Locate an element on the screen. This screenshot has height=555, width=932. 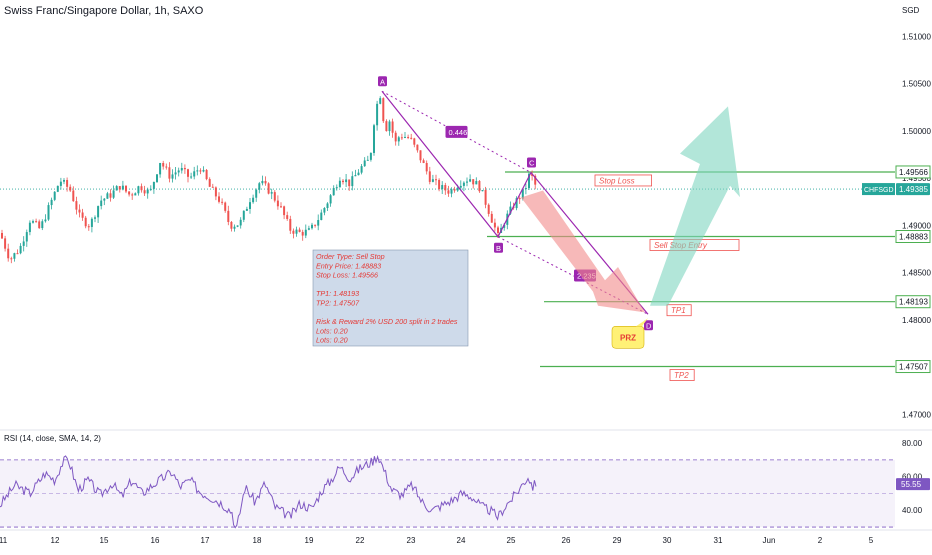
time-tick-label: 17 is located at coordinates (205, 540).